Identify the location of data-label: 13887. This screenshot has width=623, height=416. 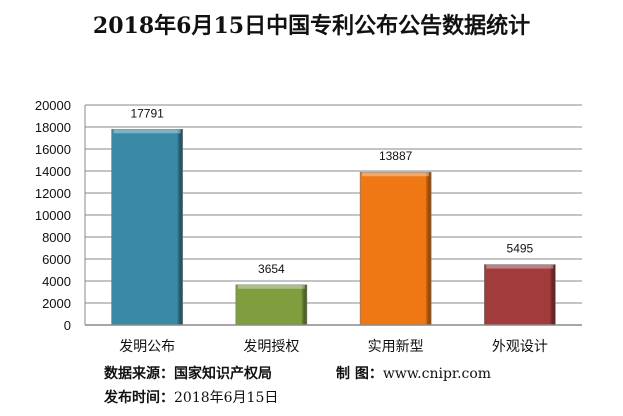
(396, 156).